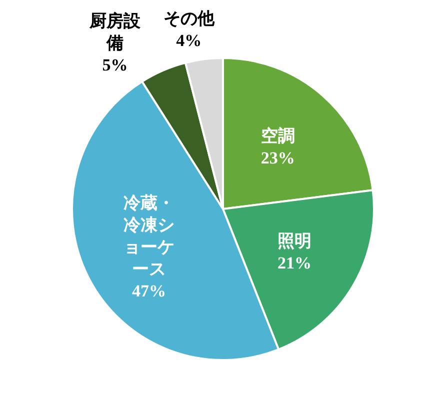 This screenshot has height=408, width=436. I want to click on slice-label: 空調, so click(277, 136).